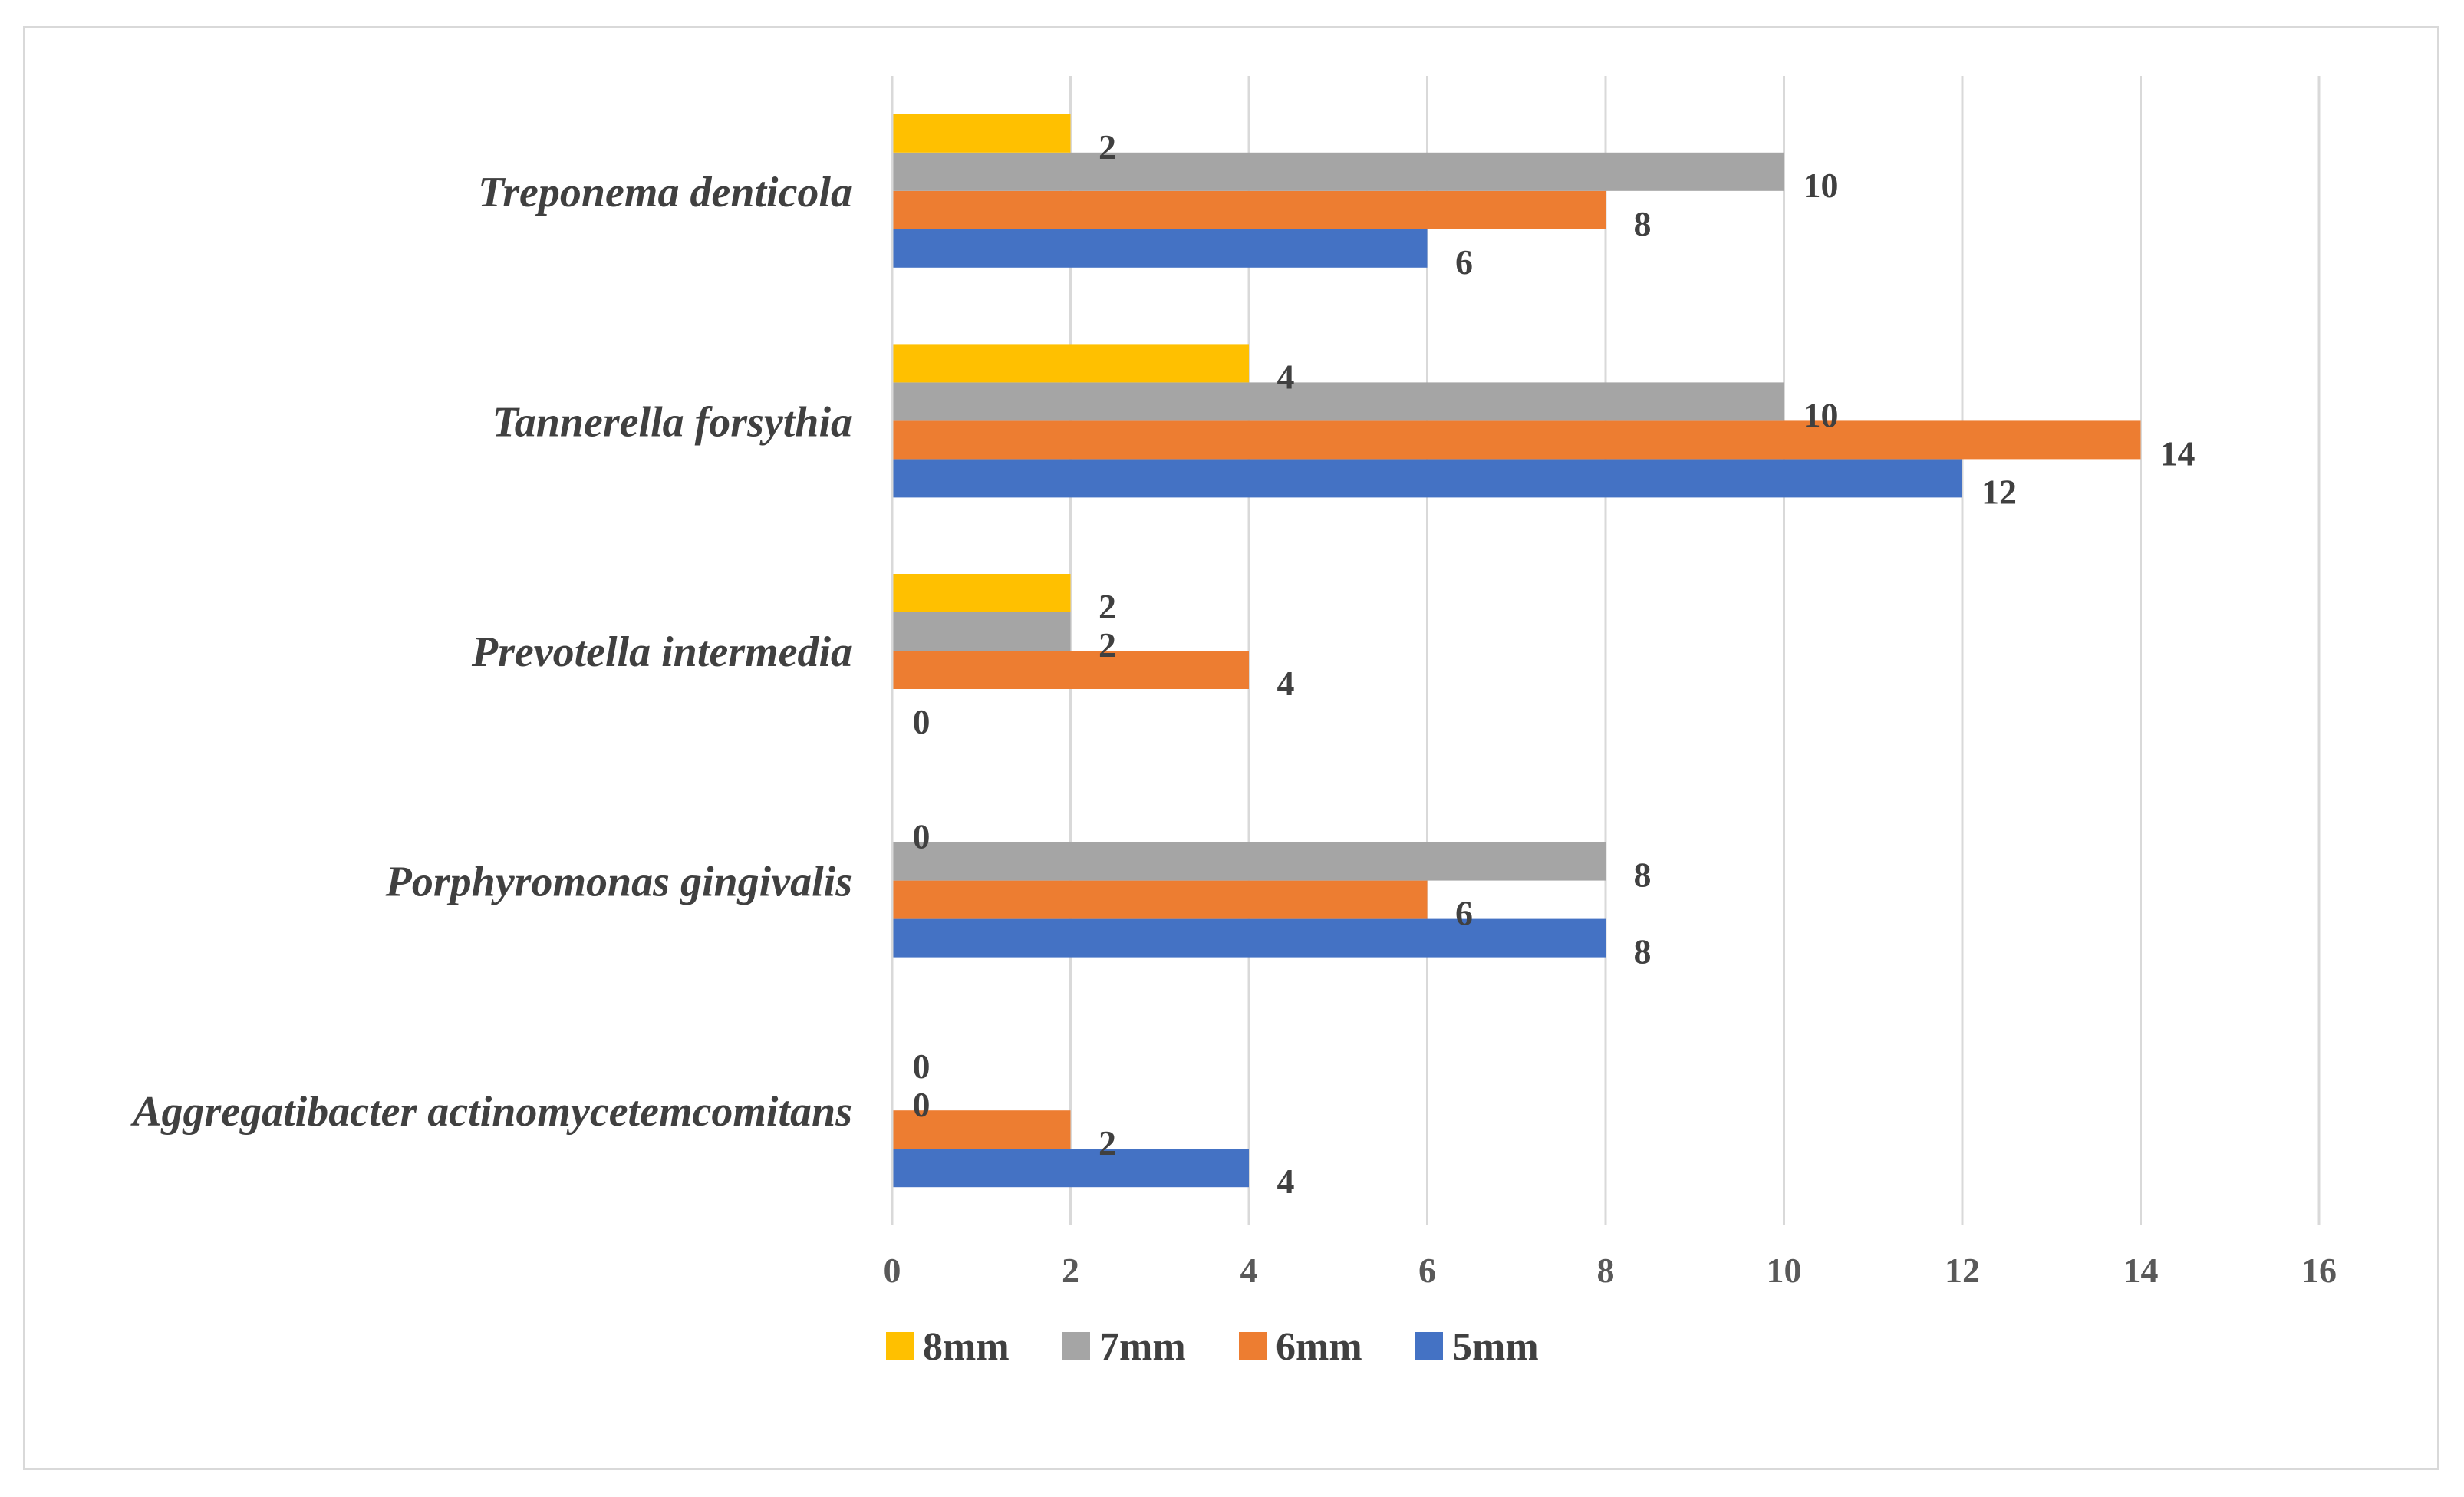 This screenshot has width=2464, height=1497. What do you see at coordinates (1107, 644) in the screenshot?
I see `data-label-7mm-2: 2` at bounding box center [1107, 644].